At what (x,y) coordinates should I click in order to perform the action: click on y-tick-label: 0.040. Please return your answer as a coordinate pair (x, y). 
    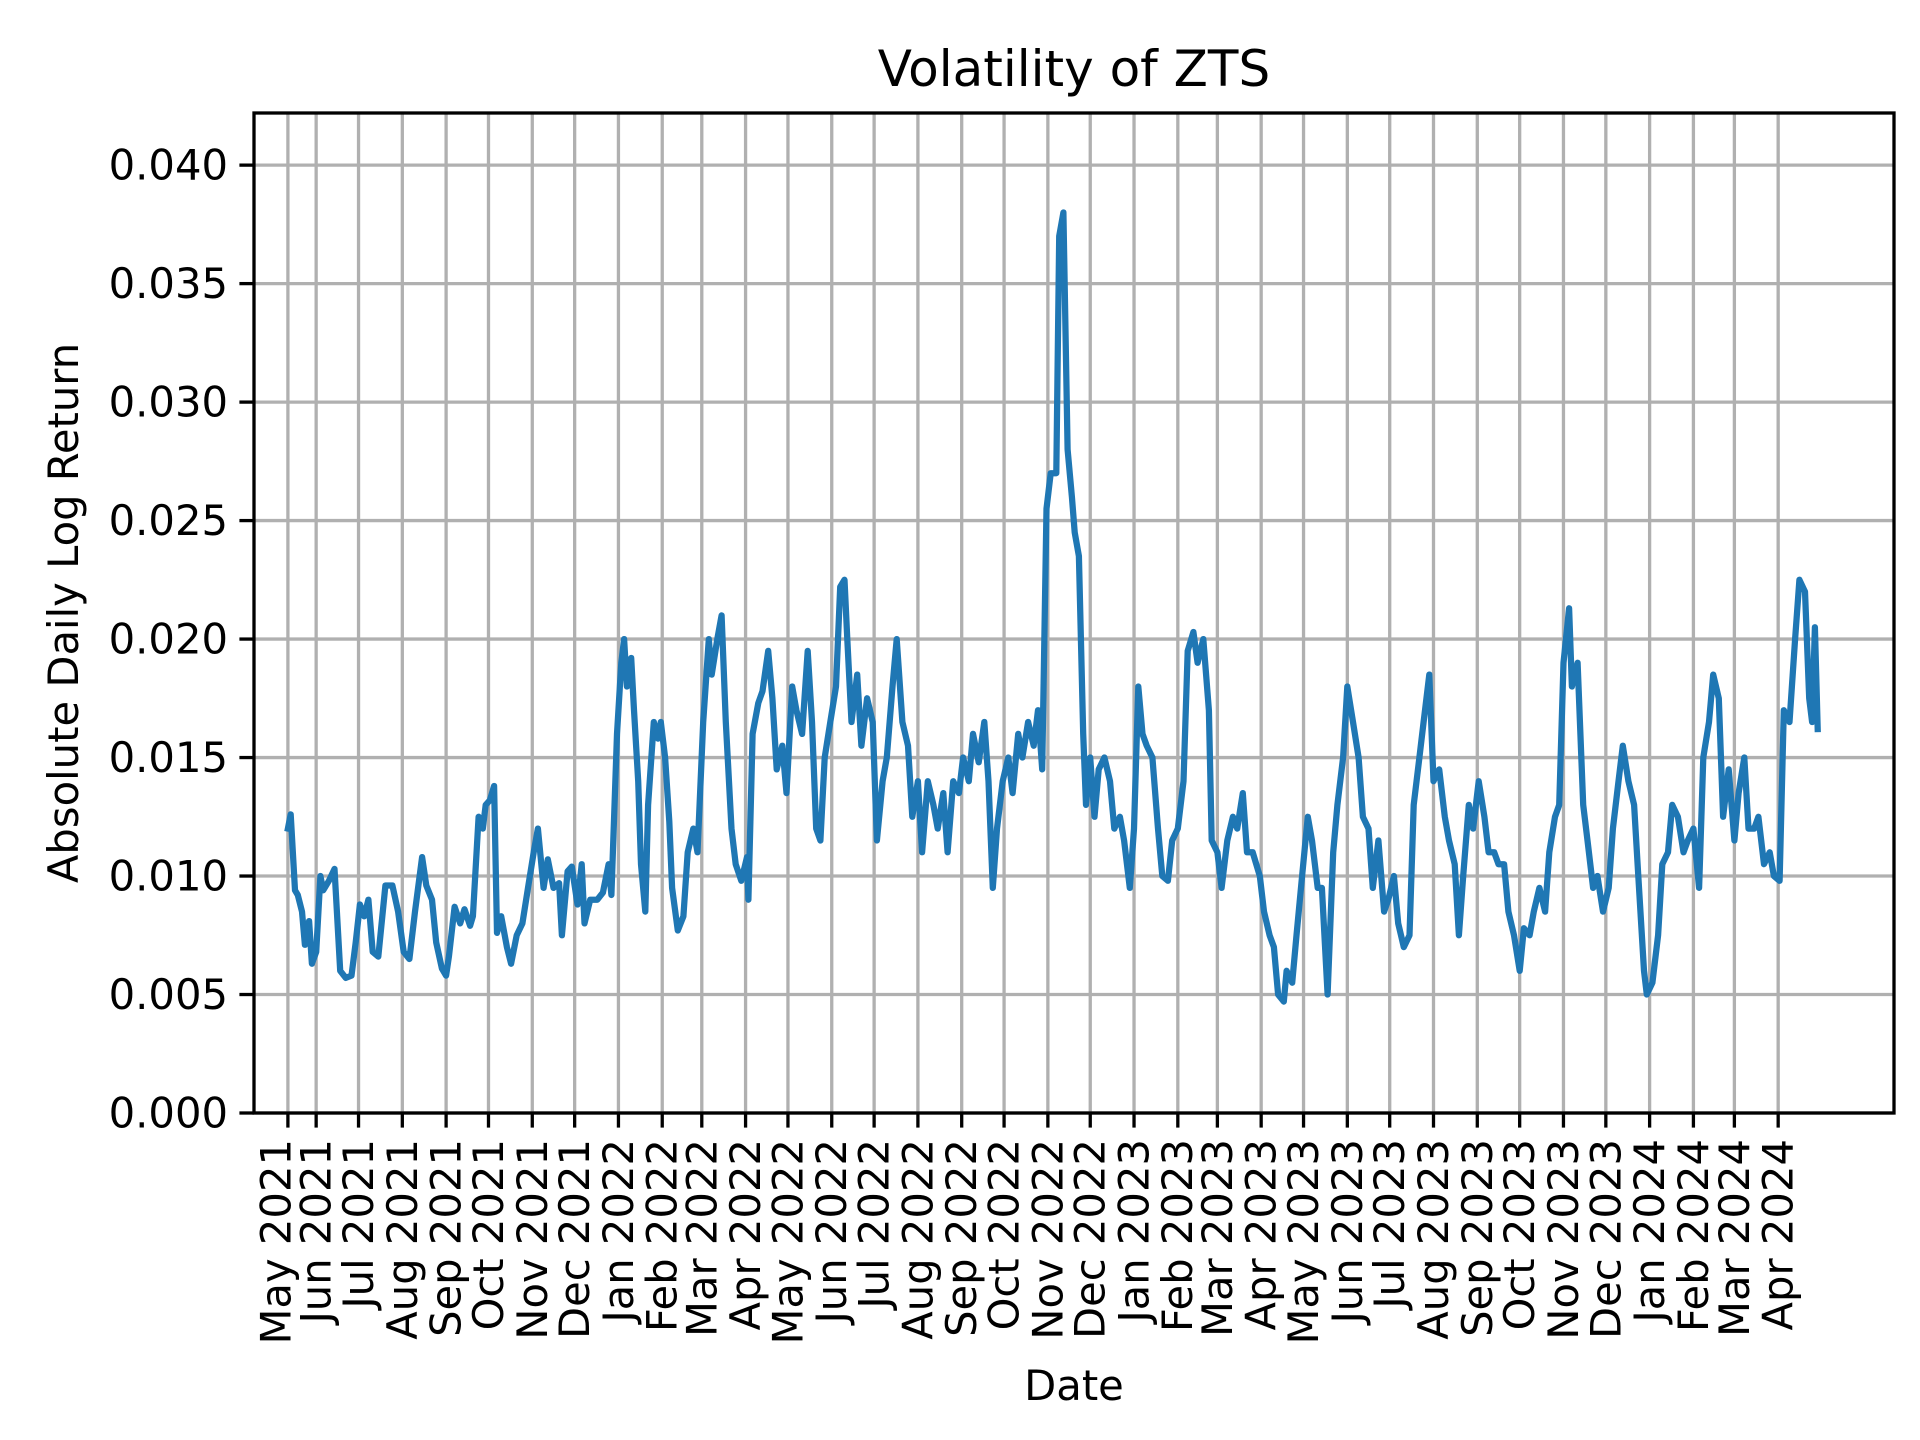
    Looking at the image, I should click on (168, 165).